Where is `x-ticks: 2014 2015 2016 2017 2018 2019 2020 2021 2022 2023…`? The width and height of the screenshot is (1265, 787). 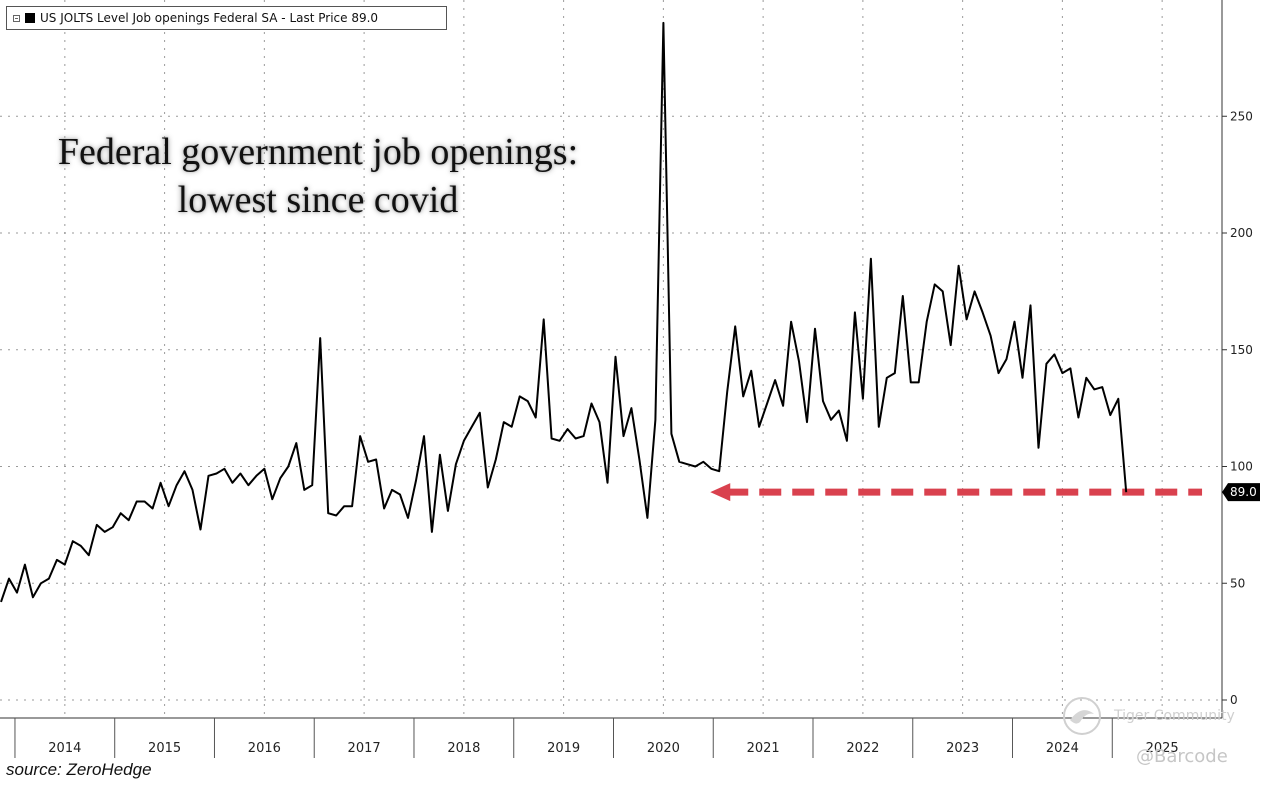
x-ticks: 2014 2015 2016 2017 2018 2019 2020 2021 2022 2023… is located at coordinates (596, 738).